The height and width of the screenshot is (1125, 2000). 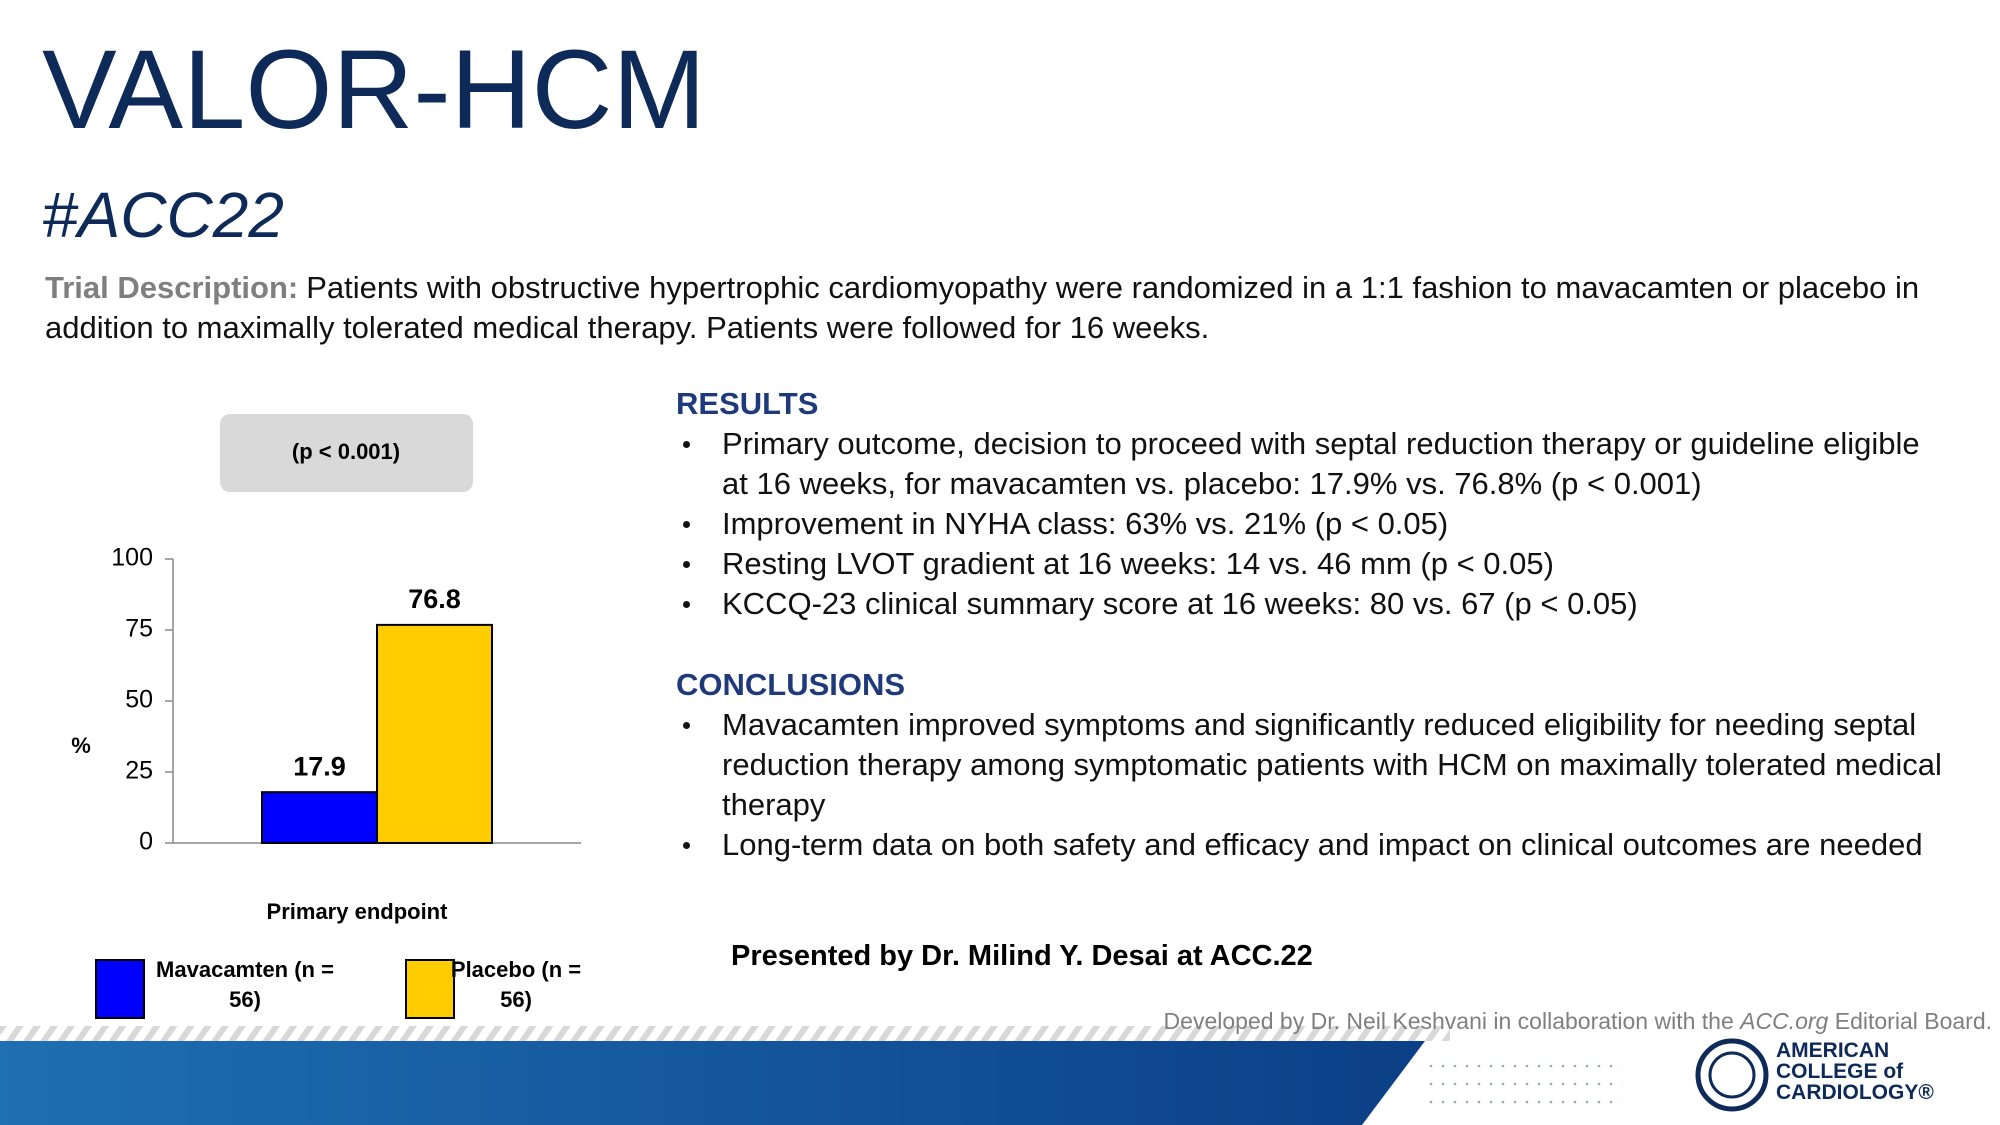 I want to click on x-tick-label: Primary endpoint, so click(x=358, y=911).